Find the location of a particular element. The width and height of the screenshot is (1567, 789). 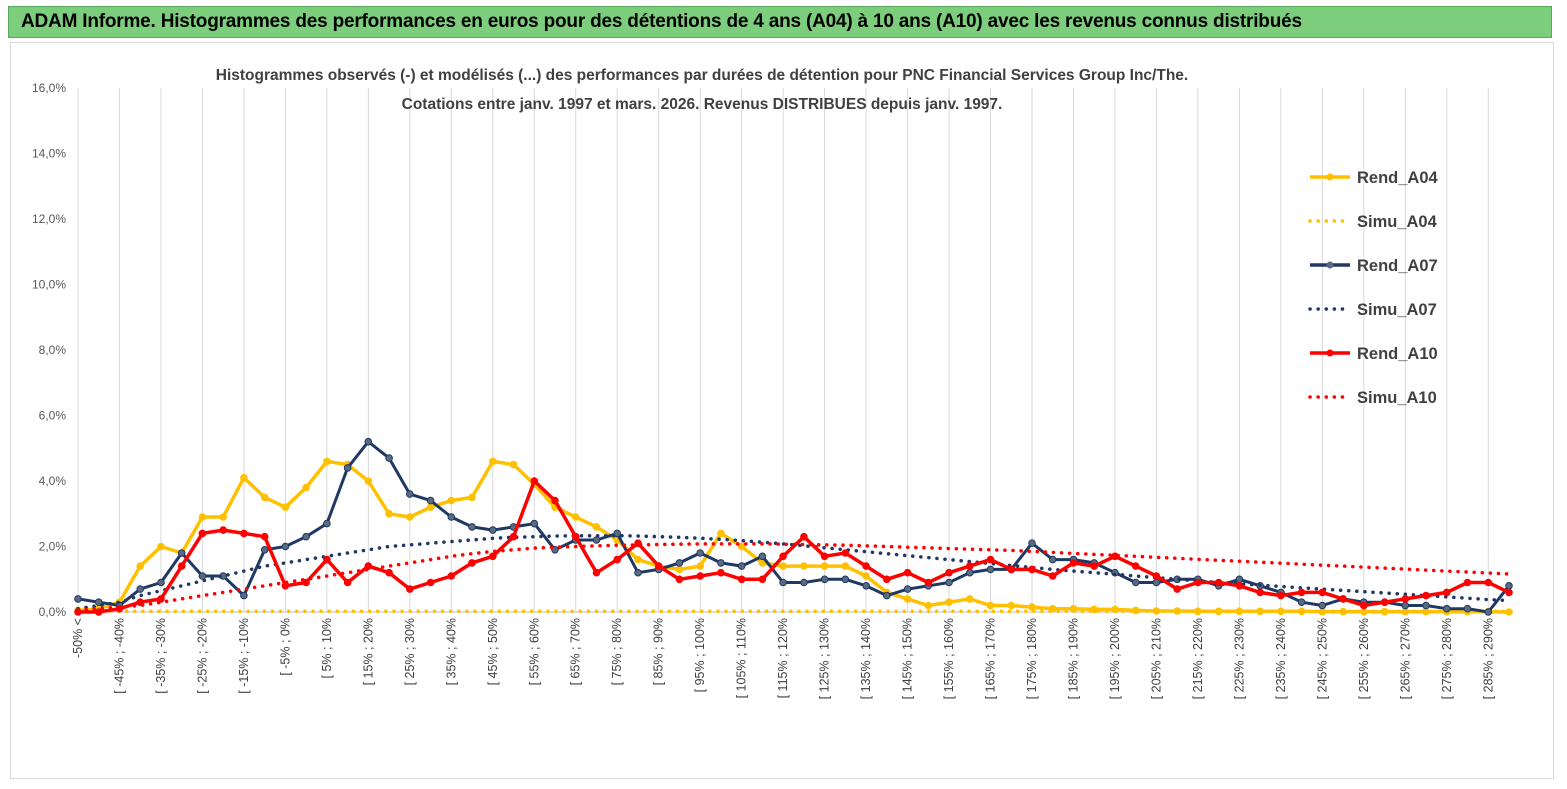

x-tick-label: -50% < is located at coordinates (78, 638).